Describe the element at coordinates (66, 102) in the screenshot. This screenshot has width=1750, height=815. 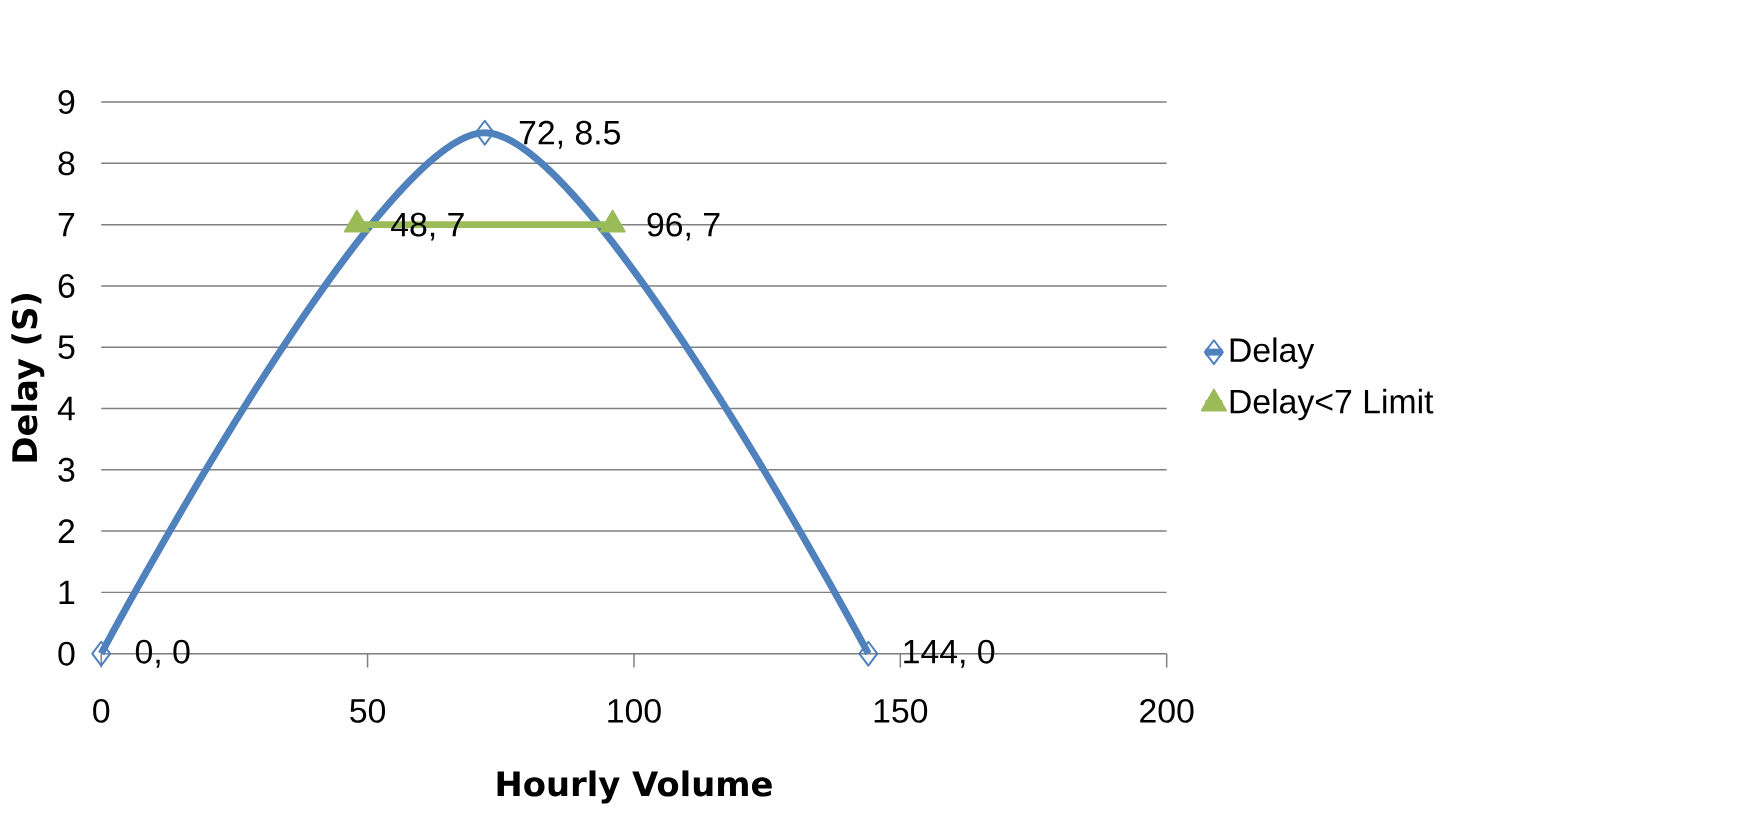
I see `y-tick-label: 9` at that location.